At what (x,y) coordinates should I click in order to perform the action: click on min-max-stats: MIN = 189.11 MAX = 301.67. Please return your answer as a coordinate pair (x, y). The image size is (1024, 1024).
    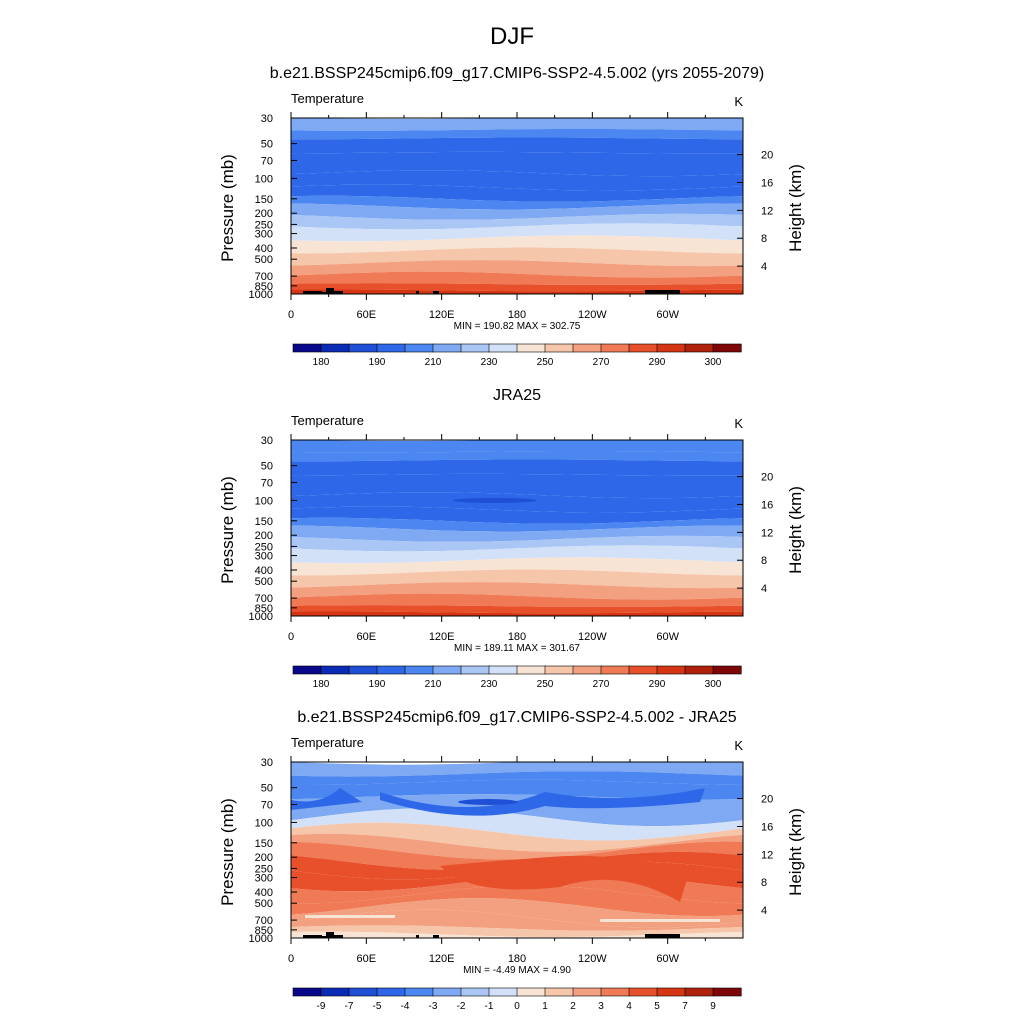
    Looking at the image, I should click on (517, 648).